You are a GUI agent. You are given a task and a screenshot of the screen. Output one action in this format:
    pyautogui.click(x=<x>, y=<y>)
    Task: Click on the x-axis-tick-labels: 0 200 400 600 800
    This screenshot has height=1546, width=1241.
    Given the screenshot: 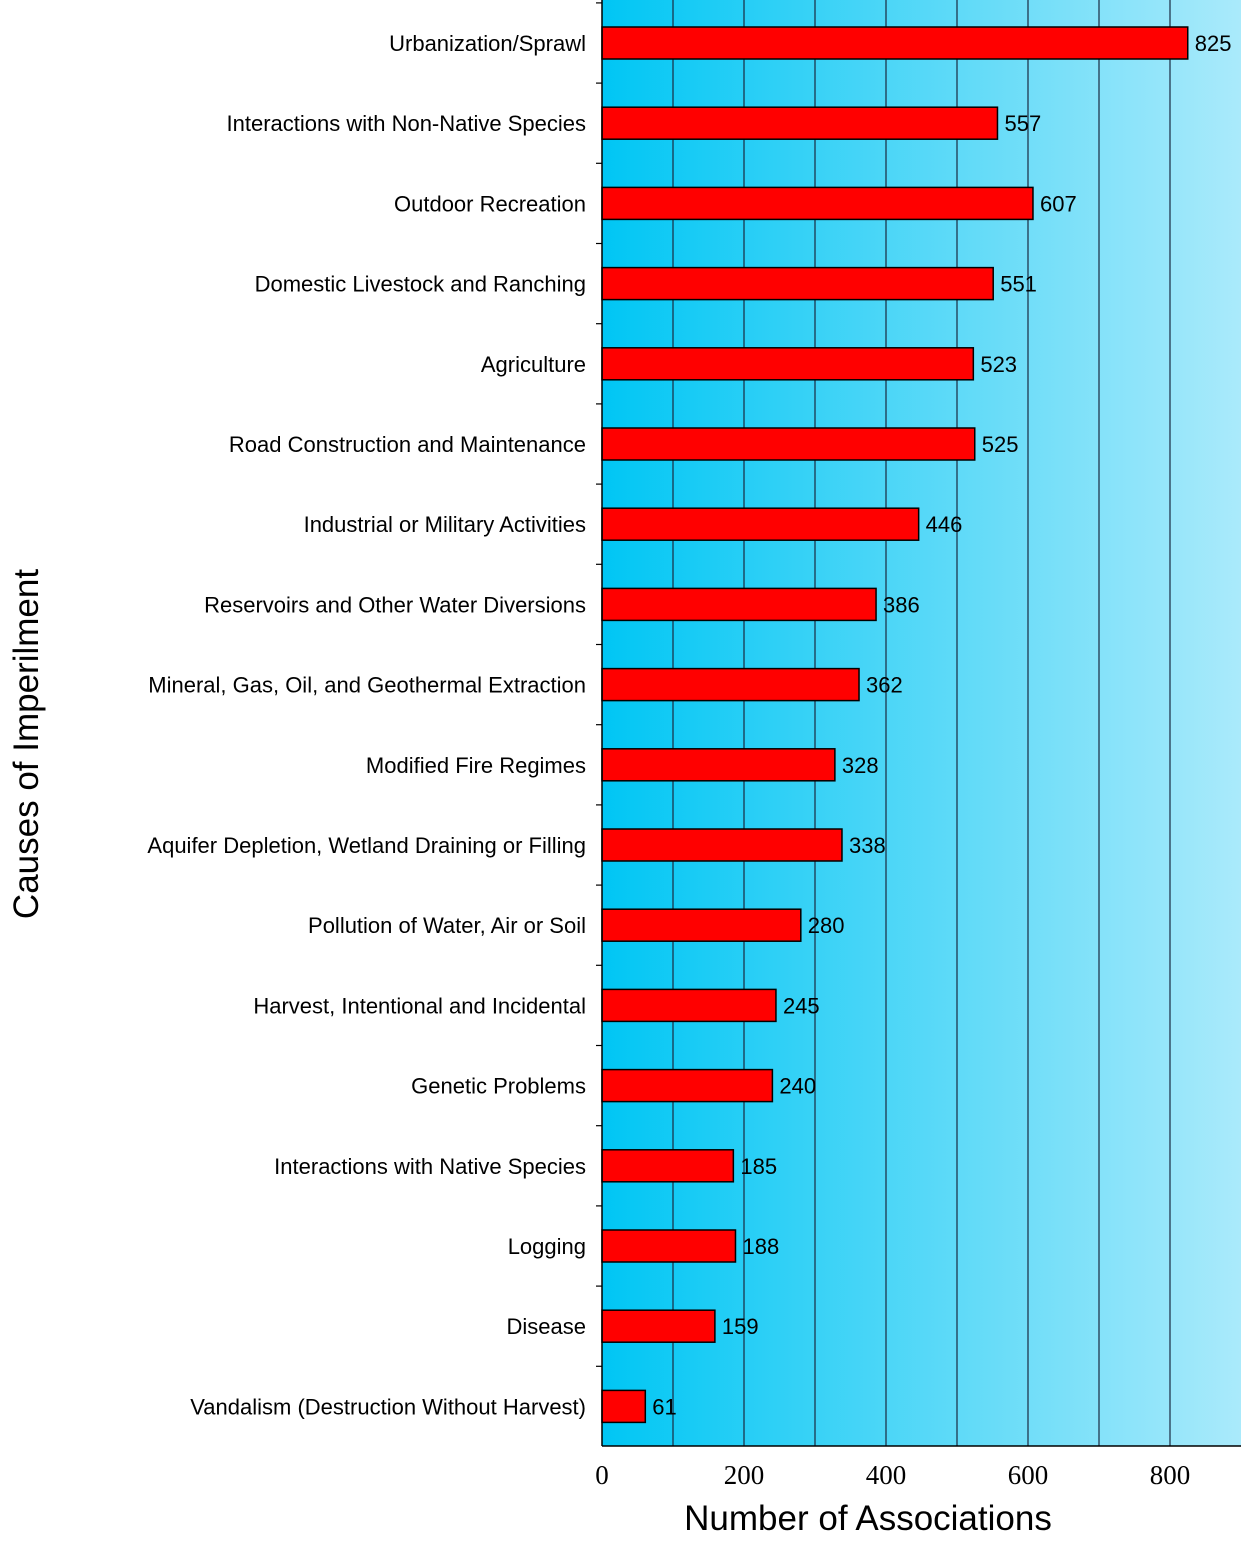 What is the action you would take?
    pyautogui.click(x=892, y=1475)
    